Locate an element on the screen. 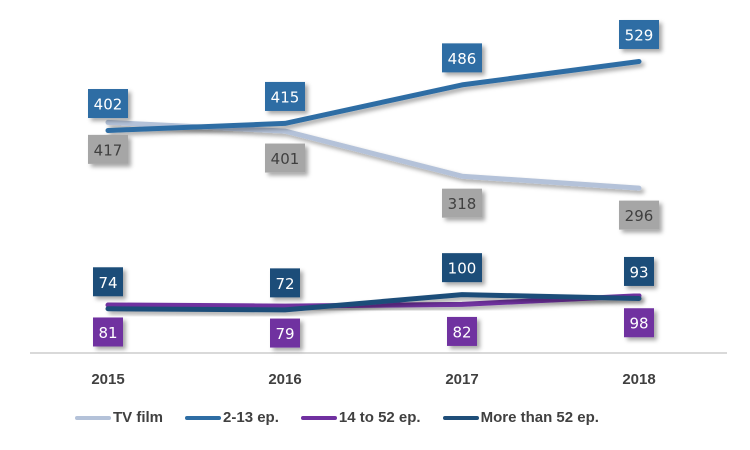  data-label: 401 is located at coordinates (285, 158).